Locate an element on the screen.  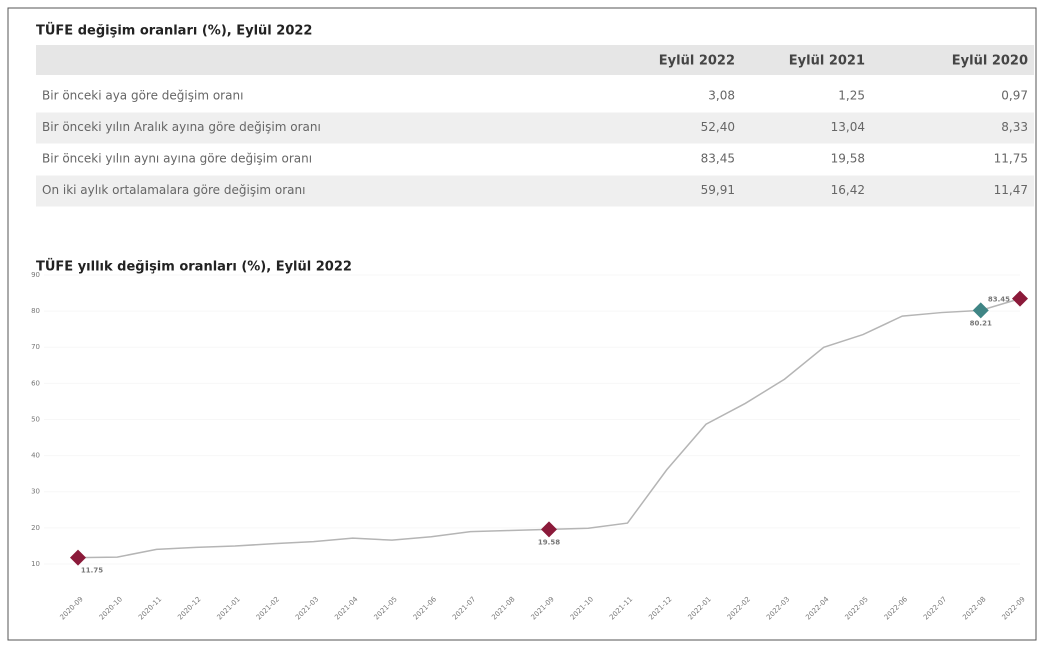
table-title: TÜFE değişim oranları (%), Eylül 2022 is located at coordinates (174, 31).